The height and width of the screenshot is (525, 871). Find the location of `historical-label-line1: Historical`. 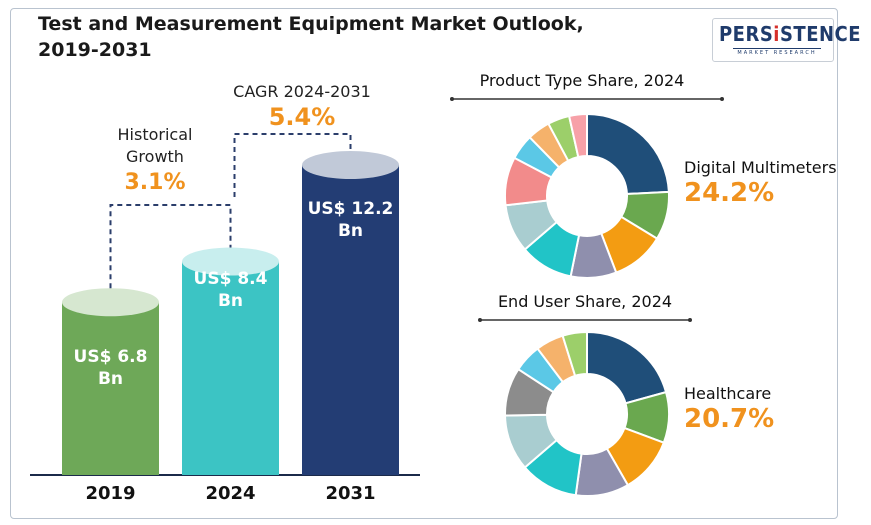

historical-label-line1: Historical is located at coordinates (155, 134).